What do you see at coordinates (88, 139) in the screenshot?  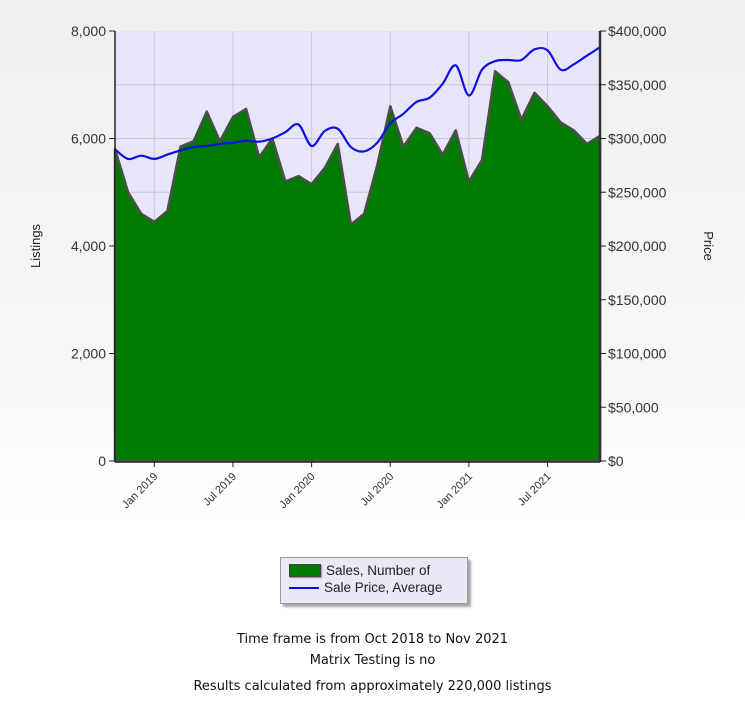 I see `svg-text: 6,000` at bounding box center [88, 139].